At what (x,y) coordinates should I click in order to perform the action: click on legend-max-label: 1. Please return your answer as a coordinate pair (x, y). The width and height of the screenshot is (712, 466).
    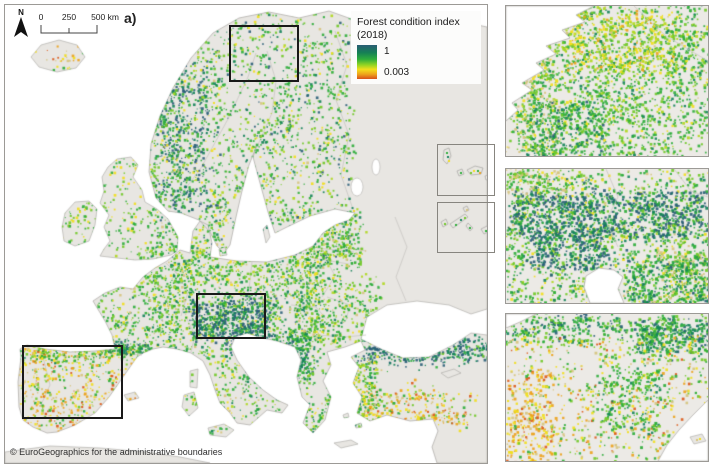
    Looking at the image, I should click on (387, 51).